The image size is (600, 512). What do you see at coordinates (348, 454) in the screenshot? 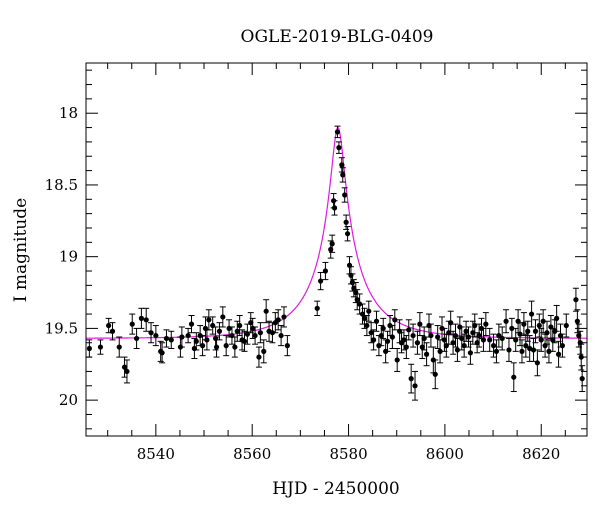
I see `x-tick-label: 8580` at bounding box center [348, 454].